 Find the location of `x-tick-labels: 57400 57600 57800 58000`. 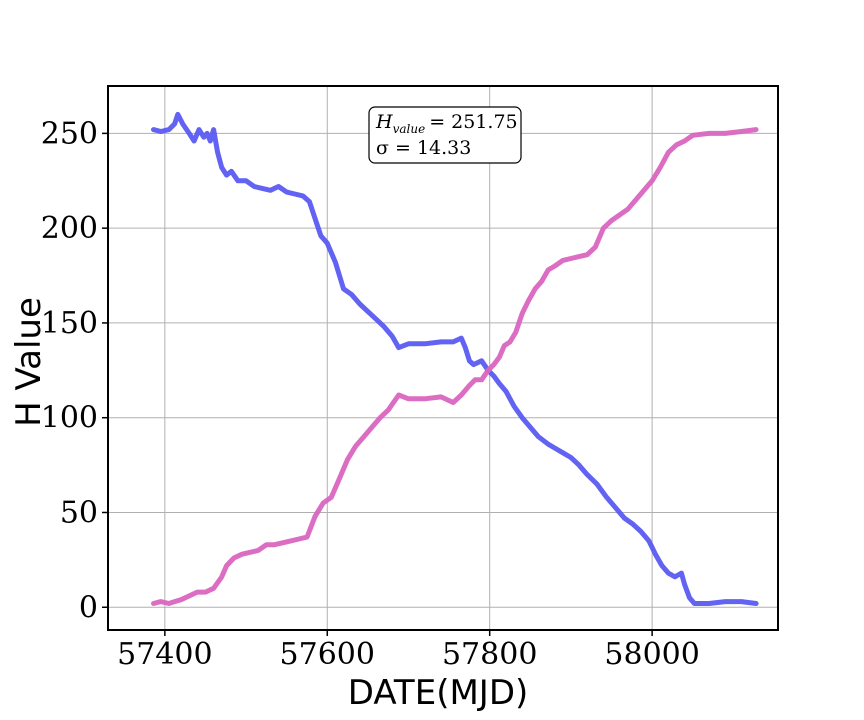

x-tick-labels: 57400 57600 57800 58000 is located at coordinates (408, 654).